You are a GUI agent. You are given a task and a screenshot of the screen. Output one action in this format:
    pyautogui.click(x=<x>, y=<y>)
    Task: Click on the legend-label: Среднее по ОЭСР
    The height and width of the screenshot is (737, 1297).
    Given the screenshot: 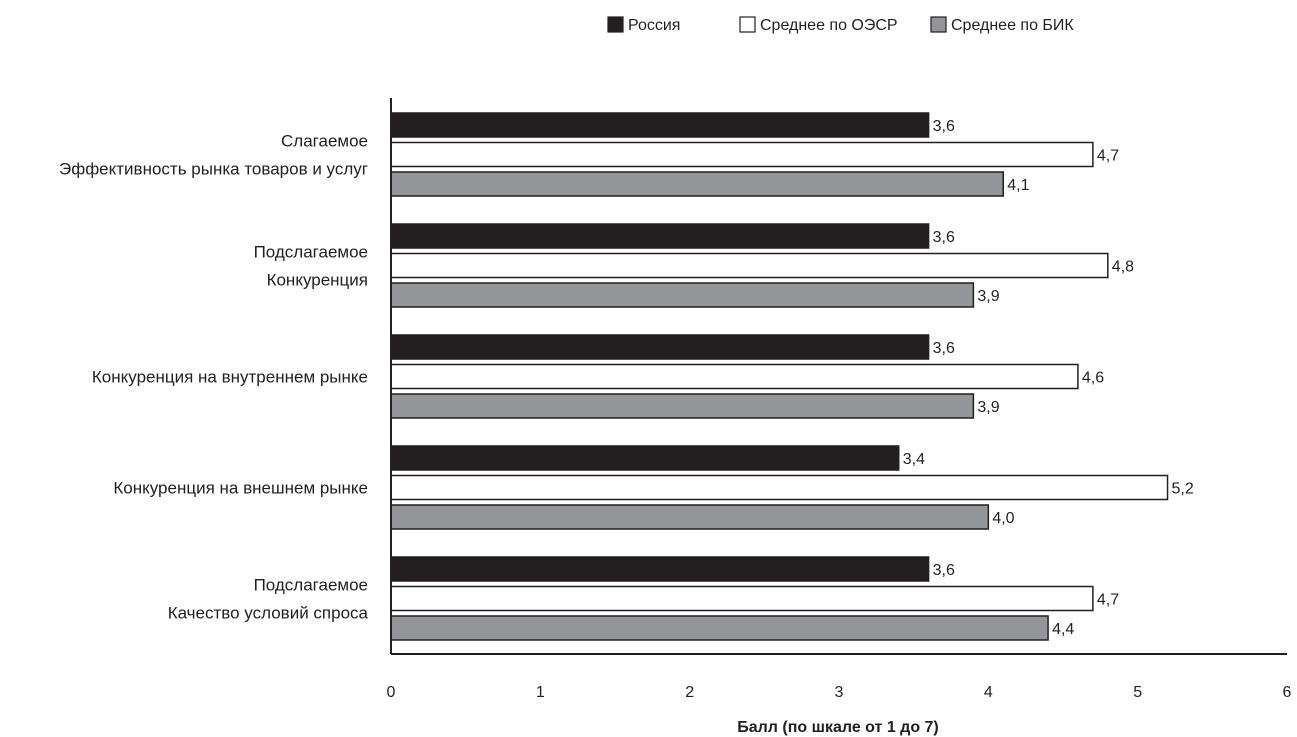 What is the action you would take?
    pyautogui.click(x=829, y=25)
    